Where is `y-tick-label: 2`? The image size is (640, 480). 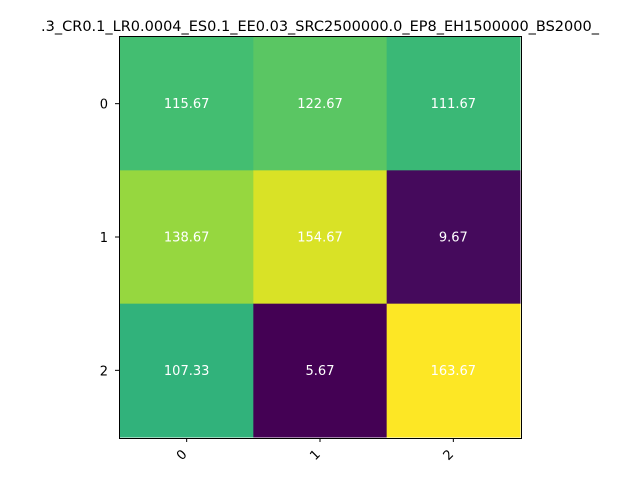
y-tick-label: 2 is located at coordinates (104, 371).